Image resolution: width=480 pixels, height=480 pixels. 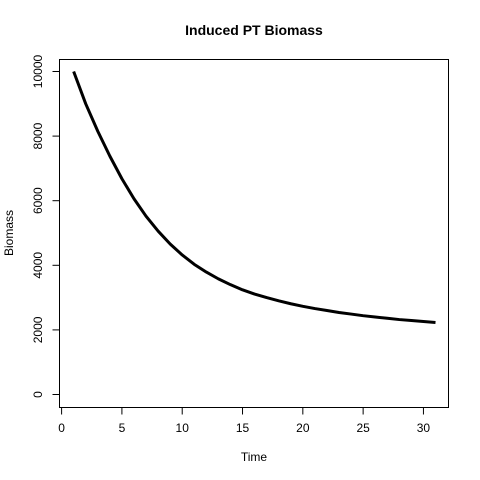 What do you see at coordinates (254, 30) in the screenshot?
I see `chart-title: Induced PT Biomass` at bounding box center [254, 30].